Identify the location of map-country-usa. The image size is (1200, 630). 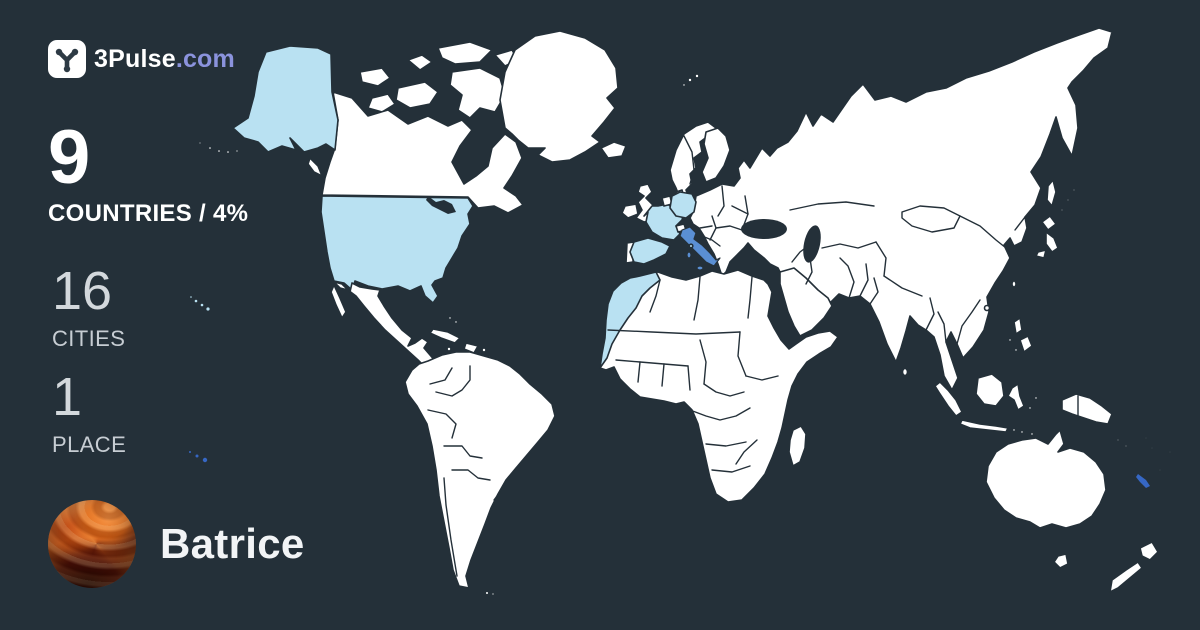
(397, 249).